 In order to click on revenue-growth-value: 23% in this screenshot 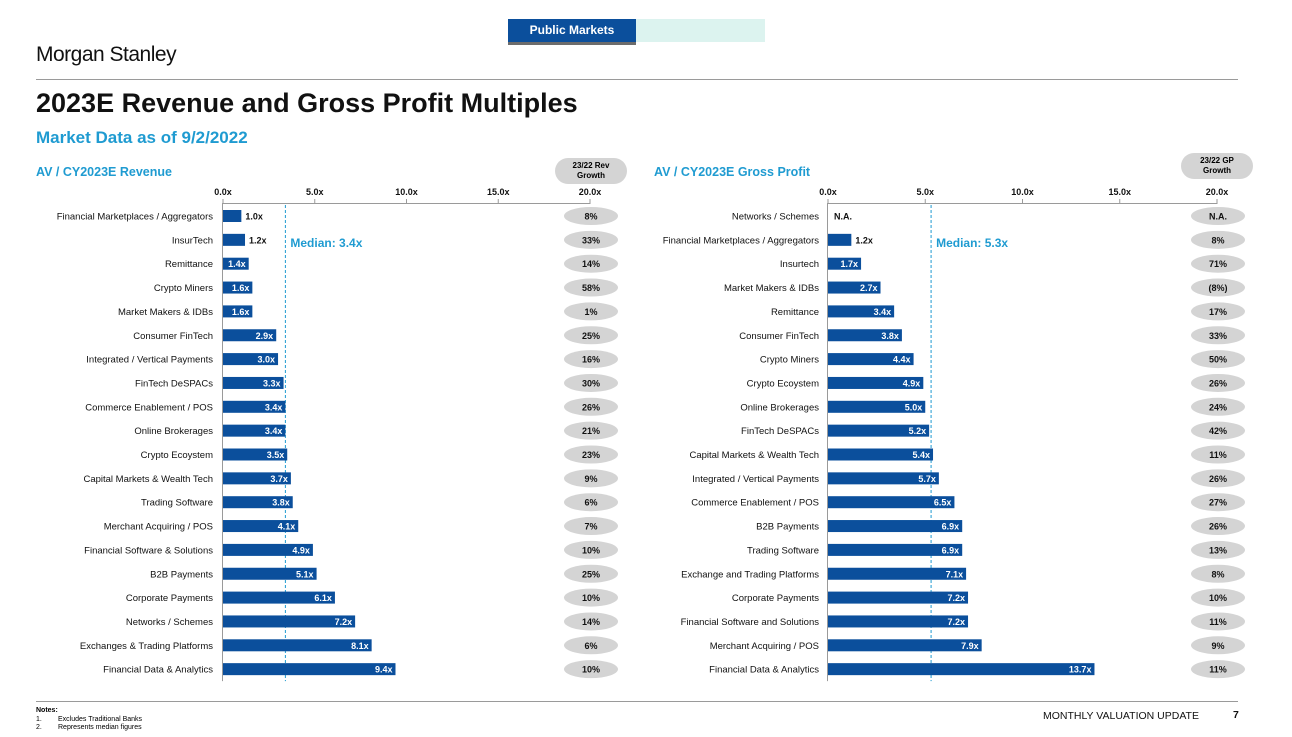, I will do `click(591, 455)`.